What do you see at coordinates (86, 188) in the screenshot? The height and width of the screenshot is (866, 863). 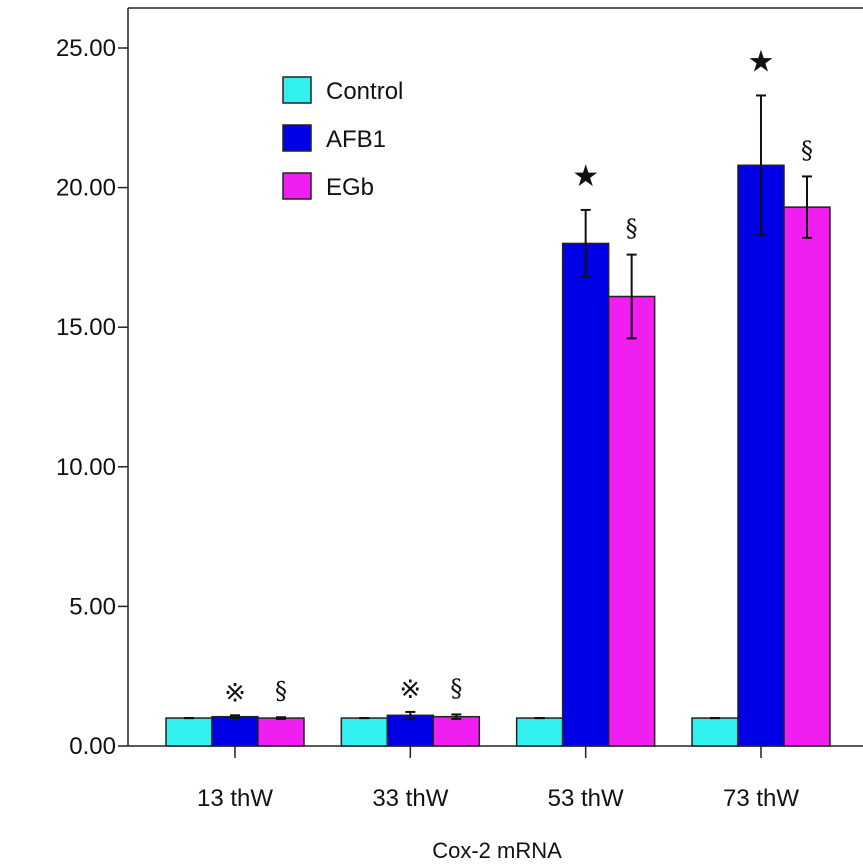 I see `y-tick-label: 20.00` at bounding box center [86, 188].